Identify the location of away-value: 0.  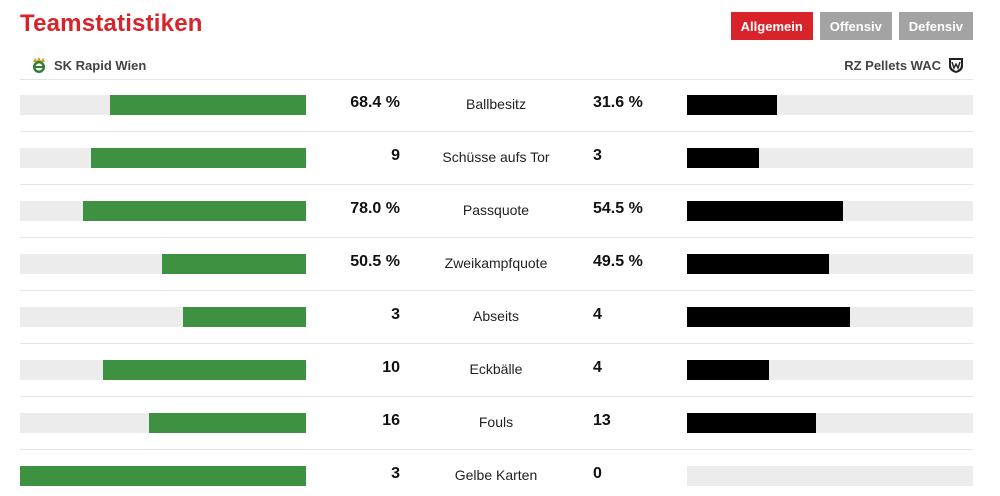
(597, 473).